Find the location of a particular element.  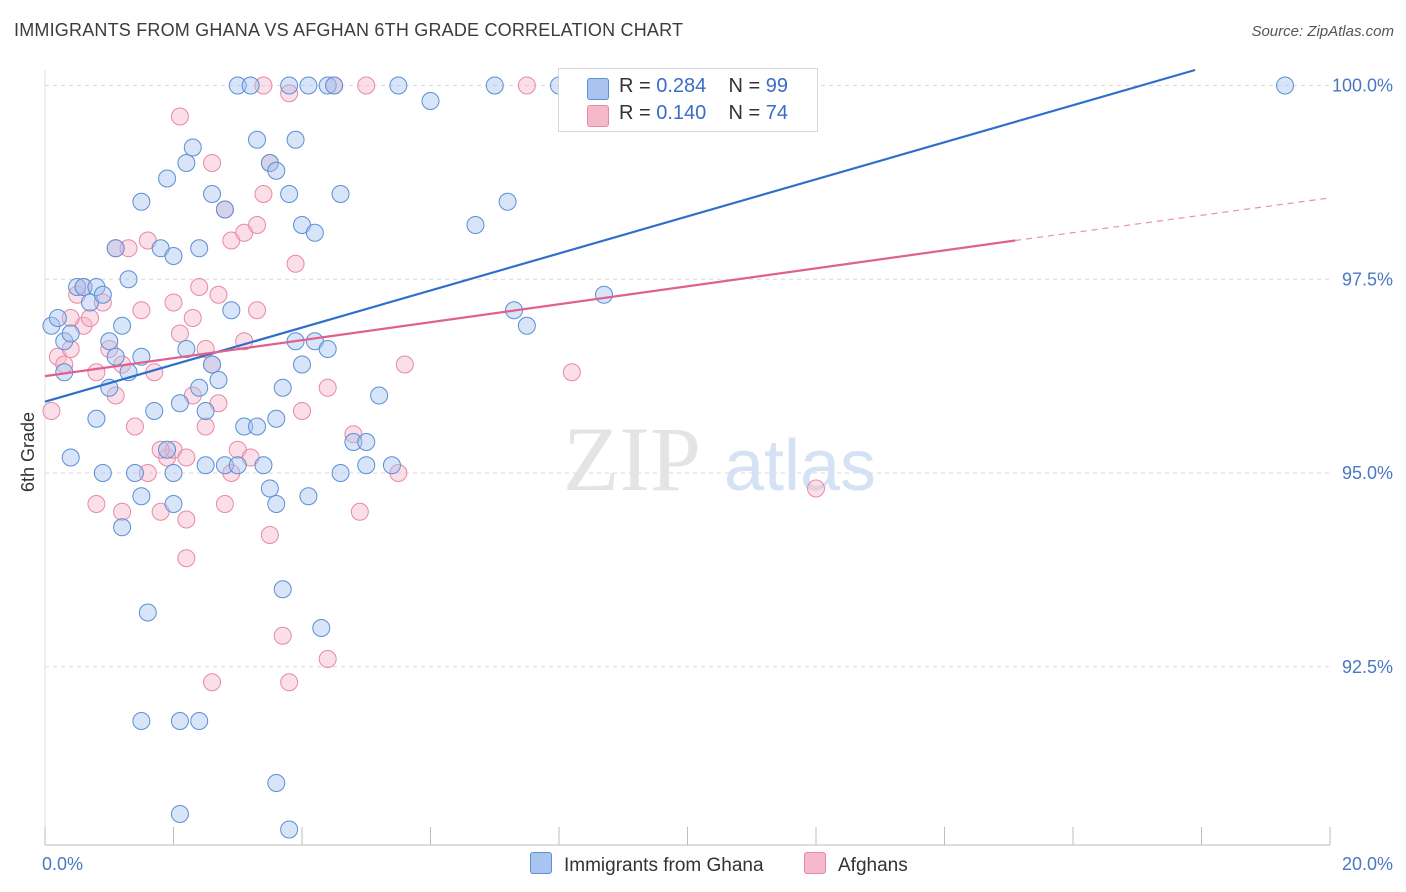

watermark-atlas: atlas is located at coordinates (800, 466).